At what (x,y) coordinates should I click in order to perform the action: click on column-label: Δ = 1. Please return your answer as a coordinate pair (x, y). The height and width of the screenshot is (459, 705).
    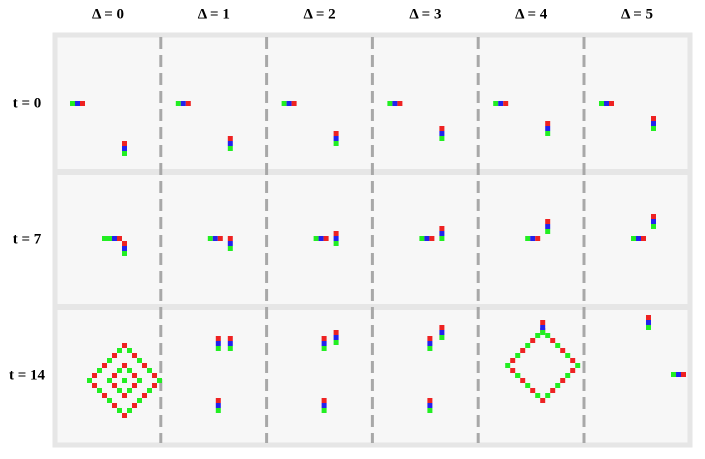
    Looking at the image, I should click on (214, 14).